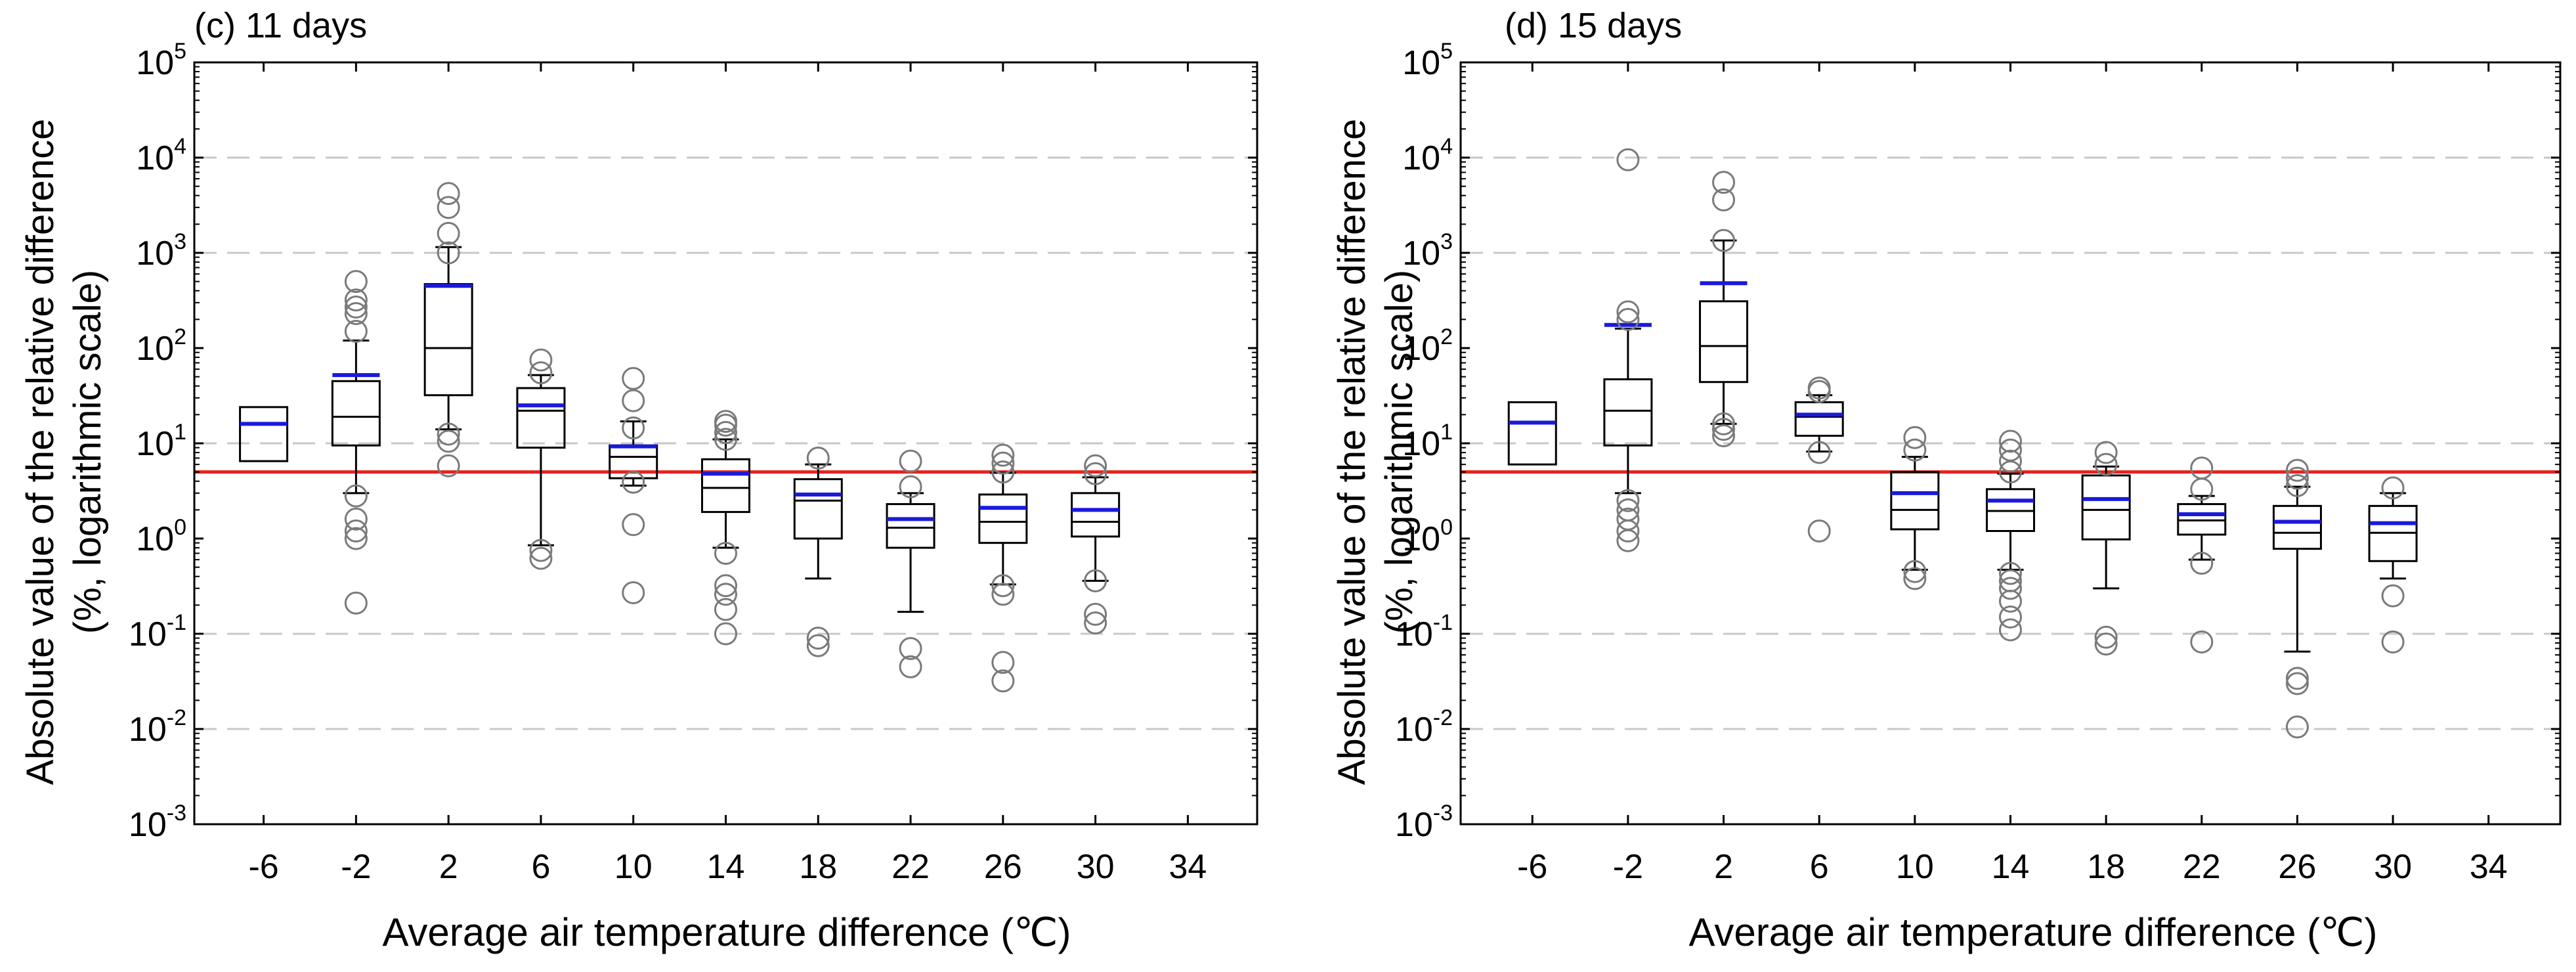 This screenshot has height=972, width=2576. I want to click on x-tick-label: -2, so click(1628, 867).